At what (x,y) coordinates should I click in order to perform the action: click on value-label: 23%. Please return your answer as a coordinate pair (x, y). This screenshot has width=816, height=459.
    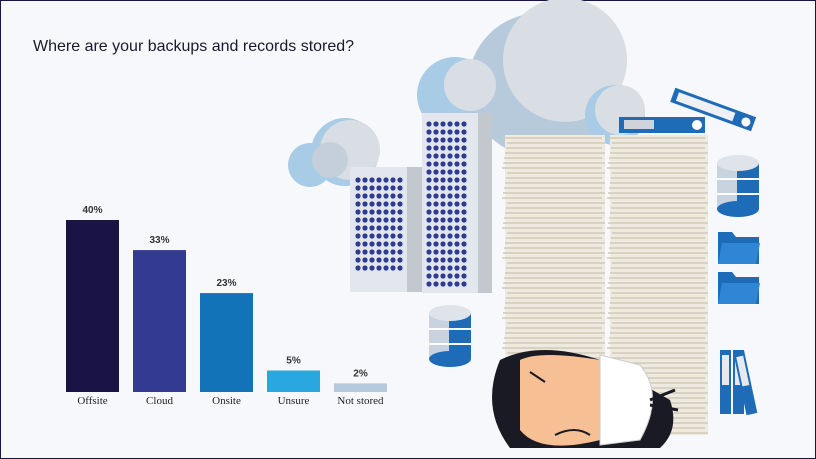
    Looking at the image, I should click on (226, 283).